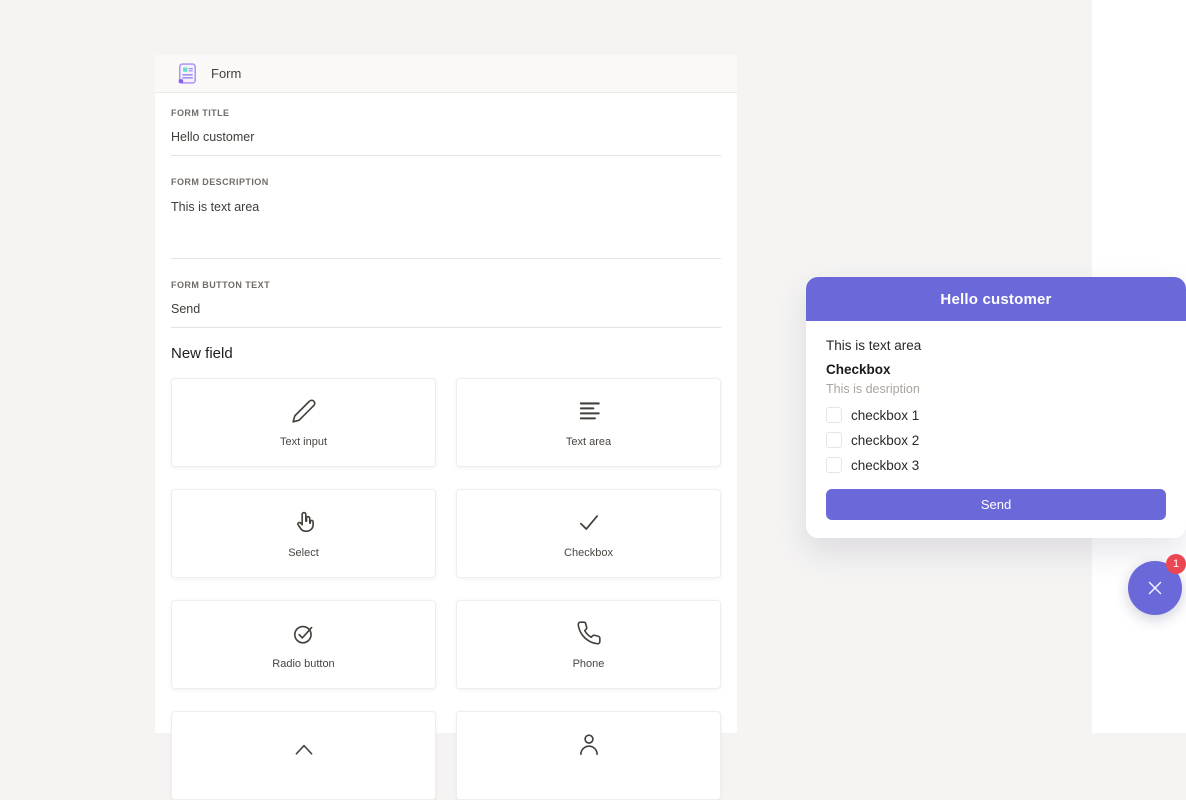 The image size is (1186, 800). What do you see at coordinates (304, 522) in the screenshot?
I see `pointer-hand-icon` at bounding box center [304, 522].